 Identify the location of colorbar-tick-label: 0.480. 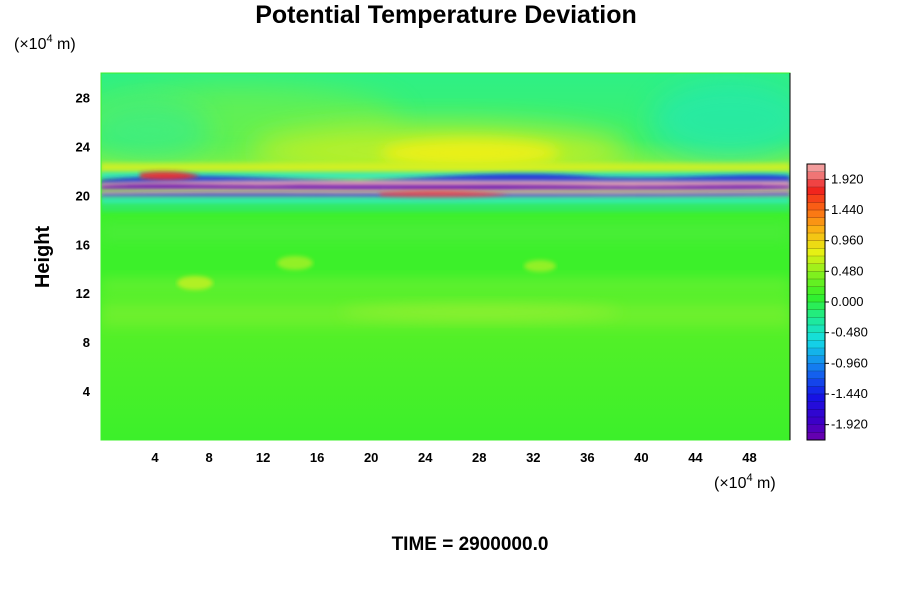
(847, 270).